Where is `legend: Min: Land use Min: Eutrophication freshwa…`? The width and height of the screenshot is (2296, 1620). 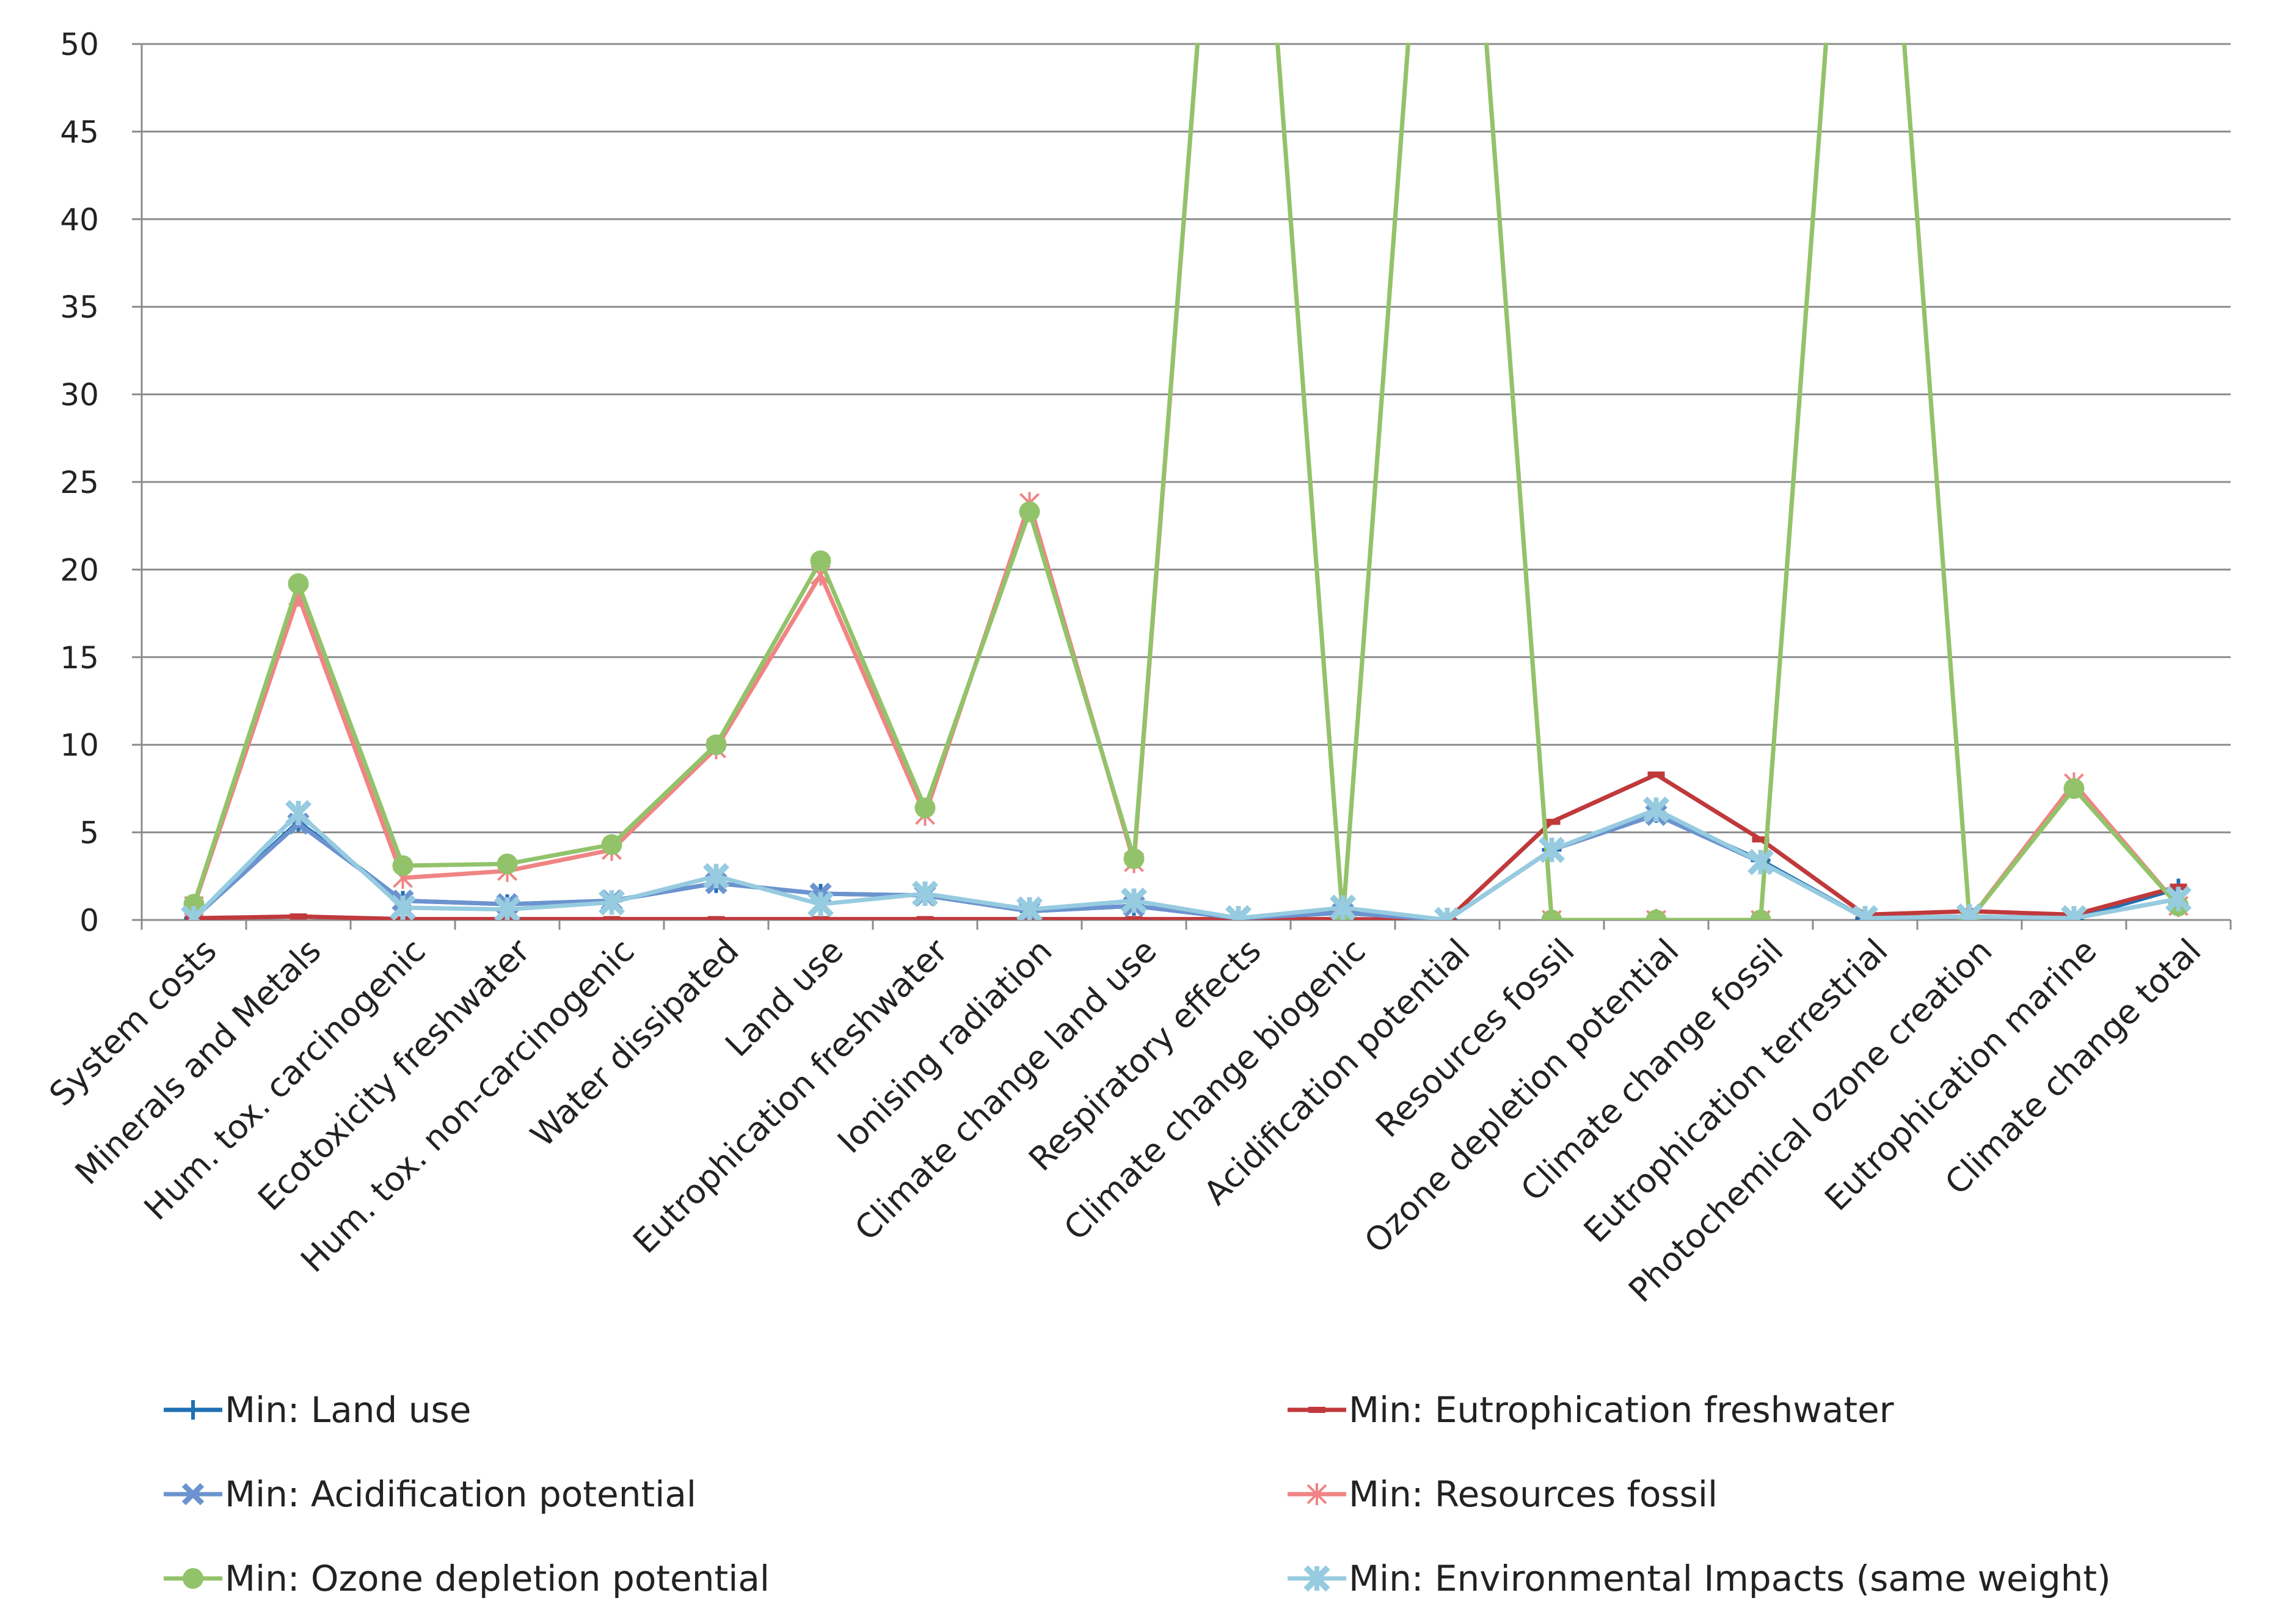 legend: Min: Land use Min: Eutrophication freshwa… is located at coordinates (1137, 1494).